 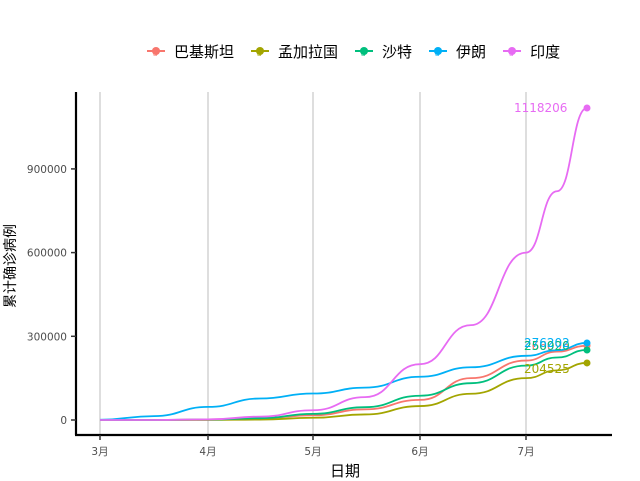 I want to click on end-value-label: 266096, so click(x=547, y=346).